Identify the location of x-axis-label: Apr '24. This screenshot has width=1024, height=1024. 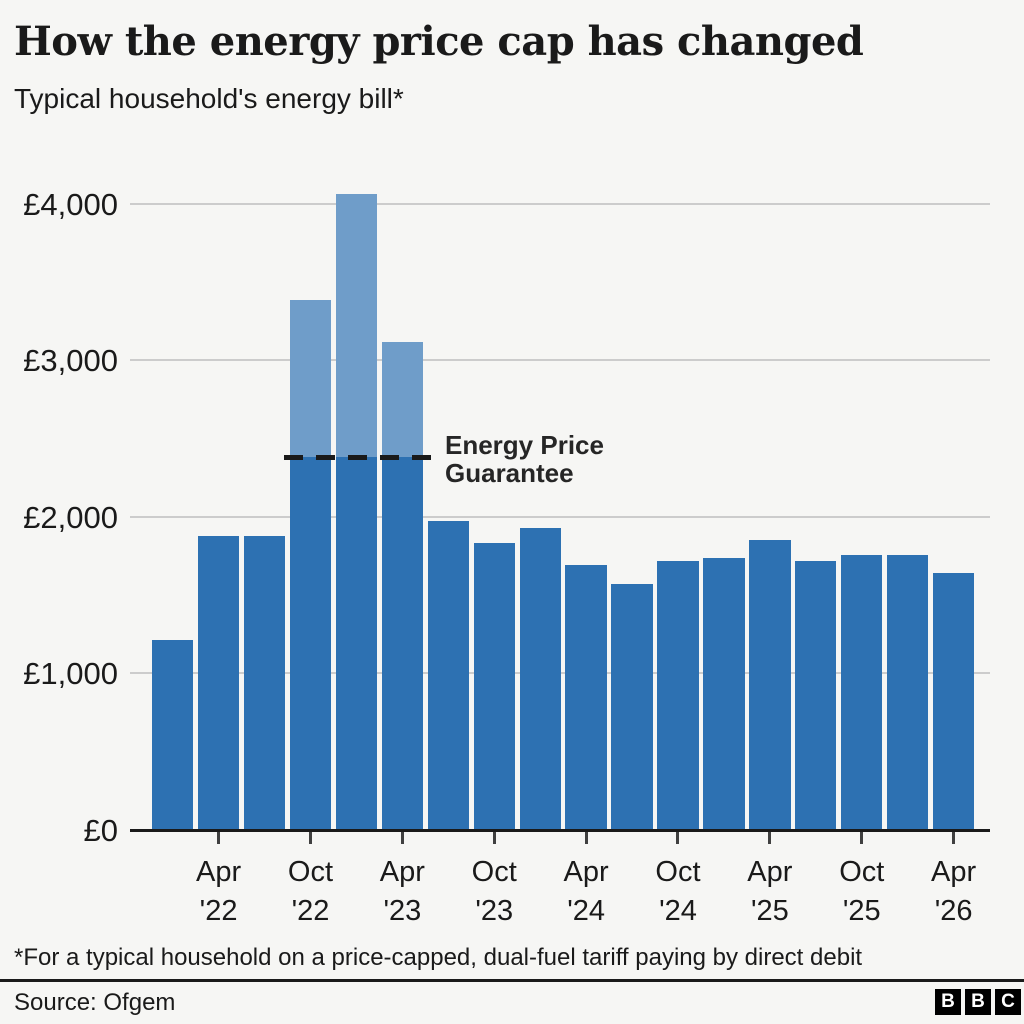
(586, 892).